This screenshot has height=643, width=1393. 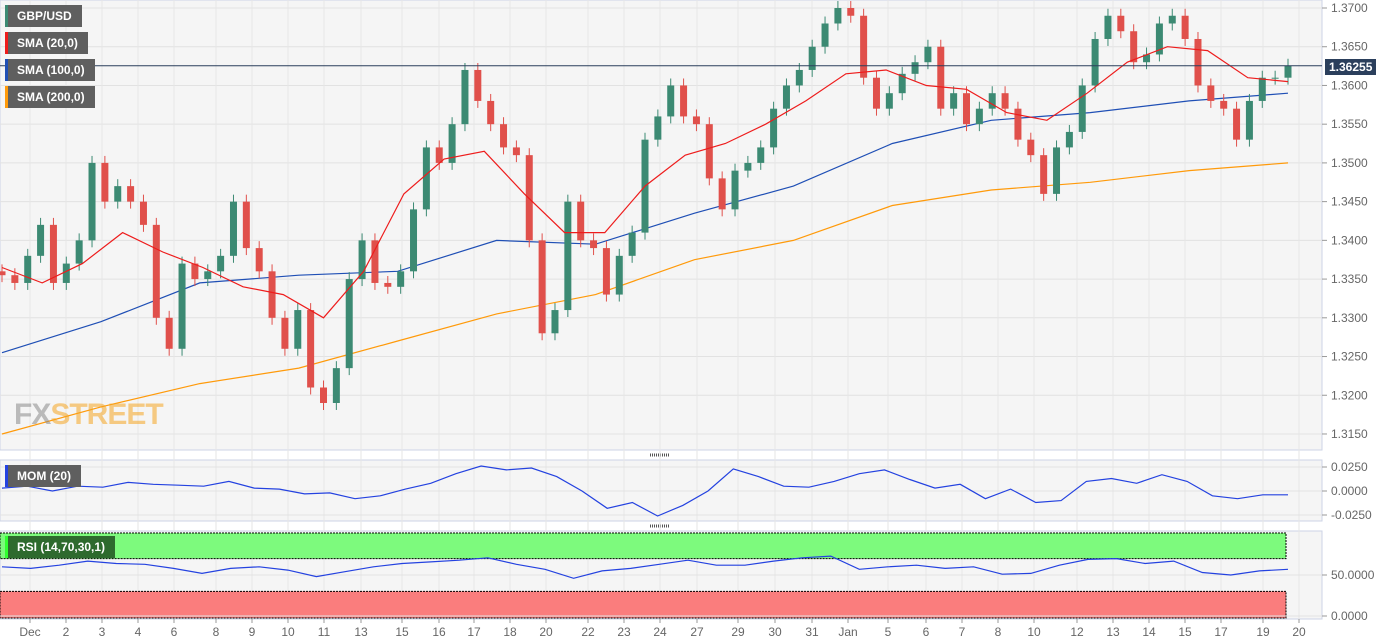 I want to click on x-tick-label: 3, so click(x=102, y=632).